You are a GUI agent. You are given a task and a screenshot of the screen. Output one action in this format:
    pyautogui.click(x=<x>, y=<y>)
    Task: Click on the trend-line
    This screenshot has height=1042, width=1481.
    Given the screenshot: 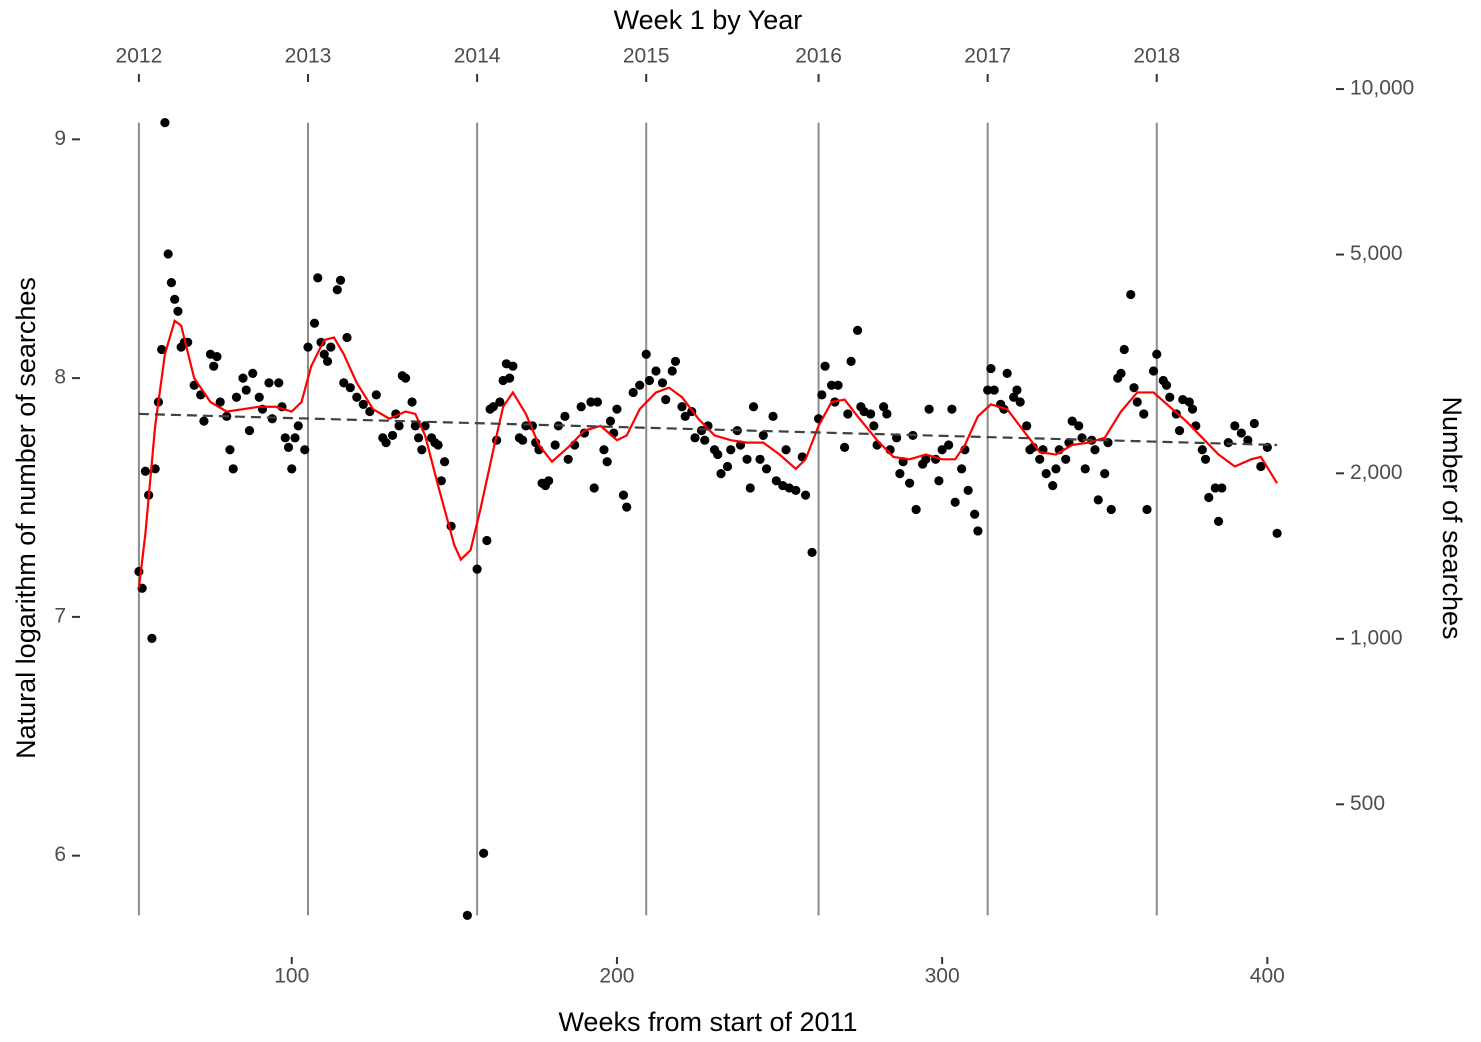 What is the action you would take?
    pyautogui.click(x=708, y=429)
    